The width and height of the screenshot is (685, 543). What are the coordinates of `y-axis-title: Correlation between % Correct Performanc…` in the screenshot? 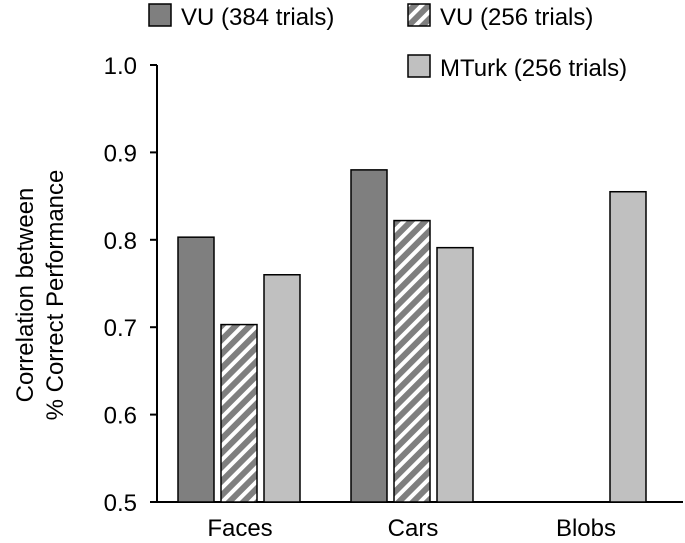 It's located at (40, 295).